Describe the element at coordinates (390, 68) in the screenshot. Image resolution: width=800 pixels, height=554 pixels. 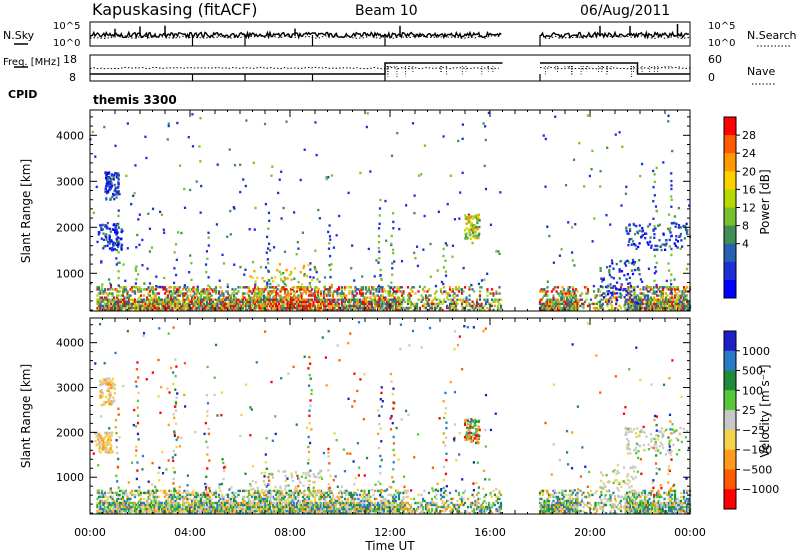
I see `frequency-panel-frame` at that location.